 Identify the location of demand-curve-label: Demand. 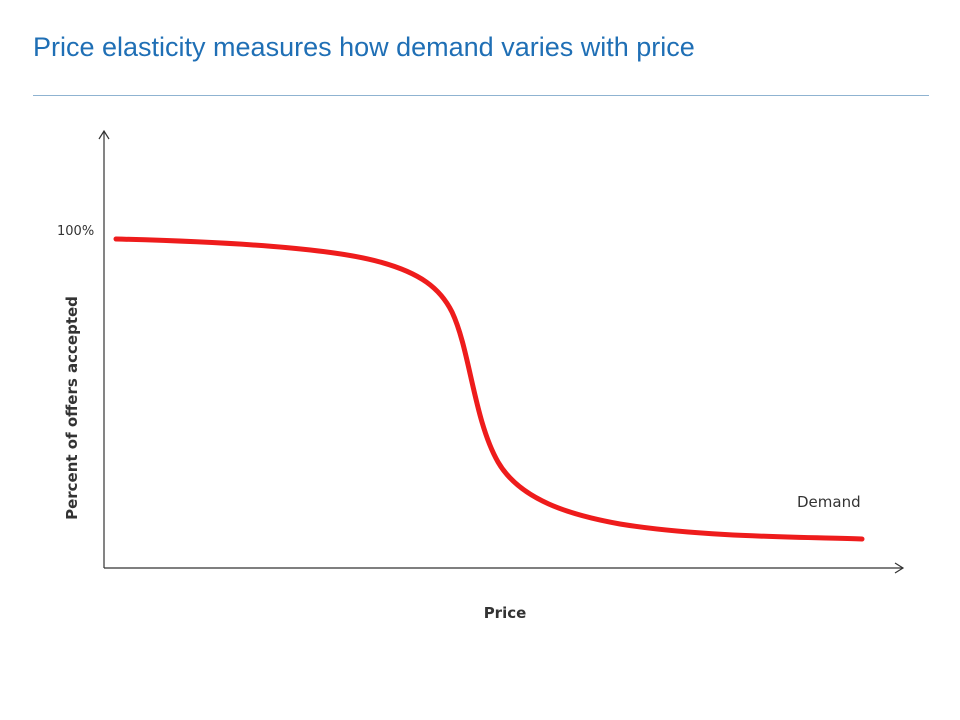
(829, 502).